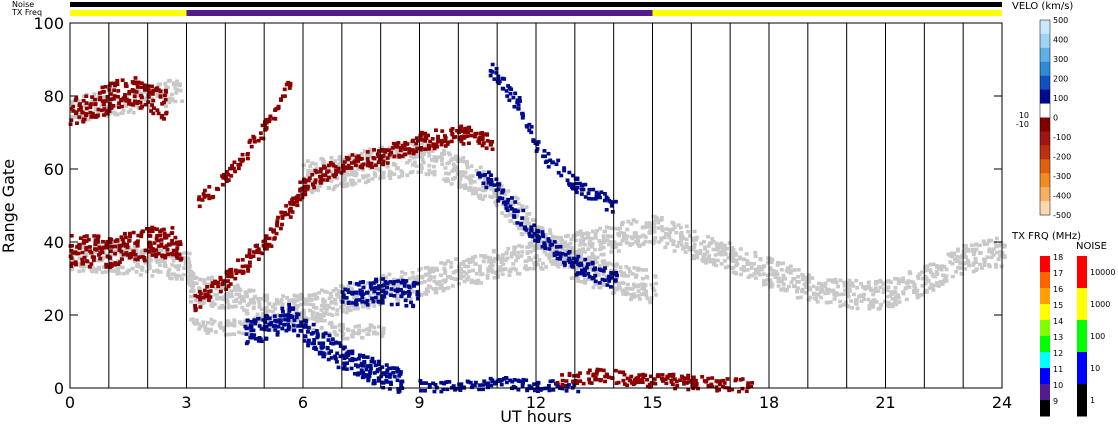 This screenshot has width=1118, height=439. What do you see at coordinates (54, 242) in the screenshot?
I see `y-tick-label: 40` at bounding box center [54, 242].